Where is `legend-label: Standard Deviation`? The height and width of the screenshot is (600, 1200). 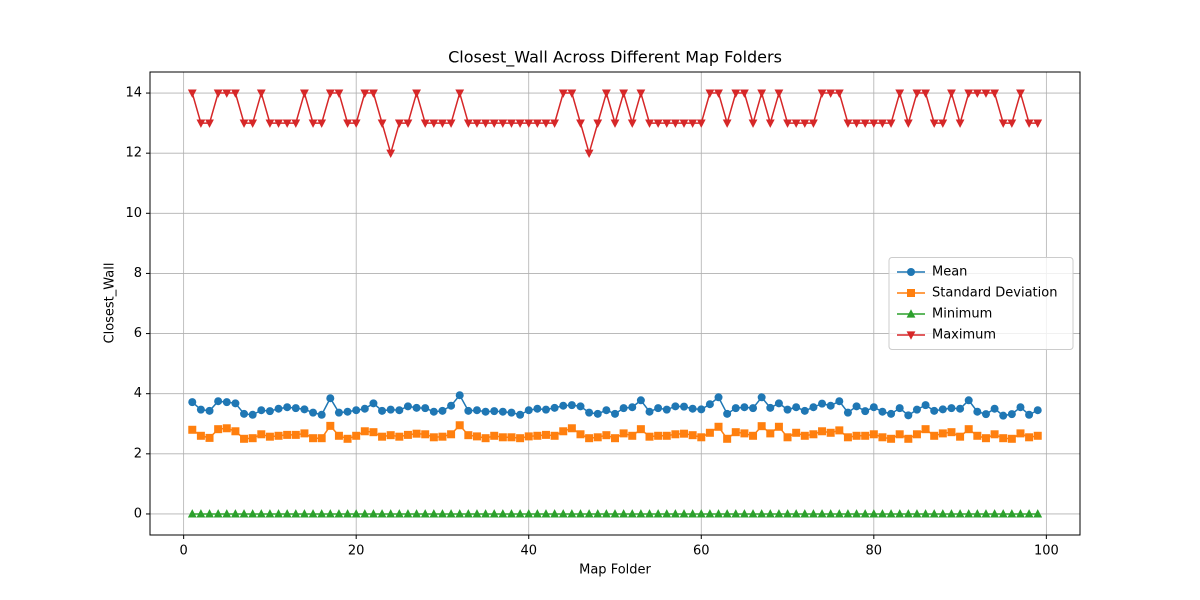
legend-label: Standard Deviation is located at coordinates (994, 293).